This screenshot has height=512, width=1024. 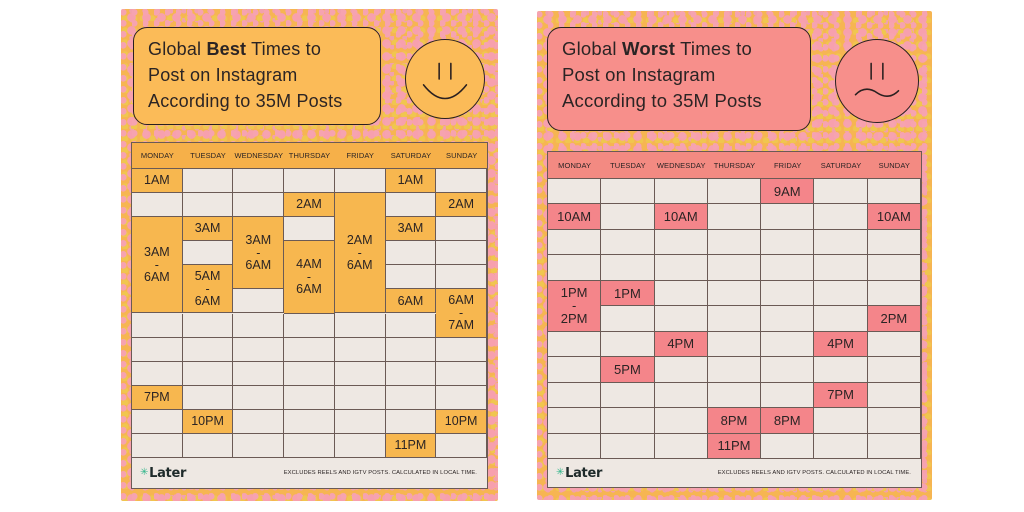 I want to click on title-text: Times to, so click(x=713, y=48).